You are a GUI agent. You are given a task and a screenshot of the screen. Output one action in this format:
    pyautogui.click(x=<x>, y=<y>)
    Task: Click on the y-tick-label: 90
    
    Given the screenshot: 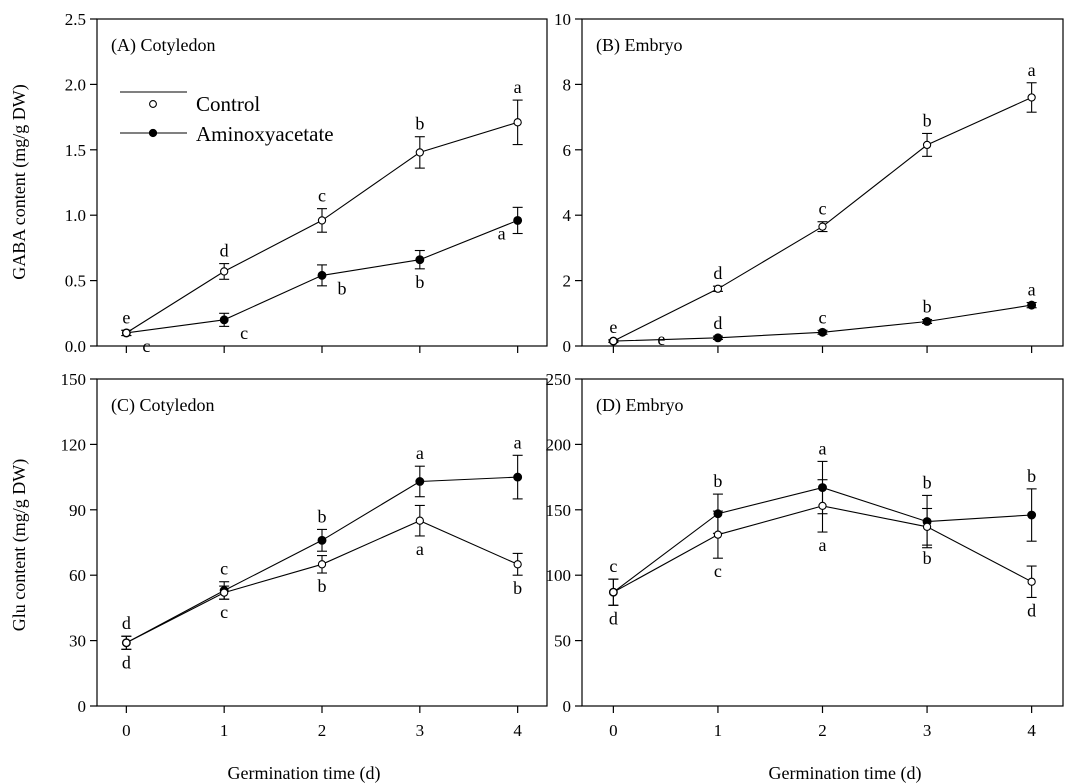 What is the action you would take?
    pyautogui.click(x=77, y=510)
    